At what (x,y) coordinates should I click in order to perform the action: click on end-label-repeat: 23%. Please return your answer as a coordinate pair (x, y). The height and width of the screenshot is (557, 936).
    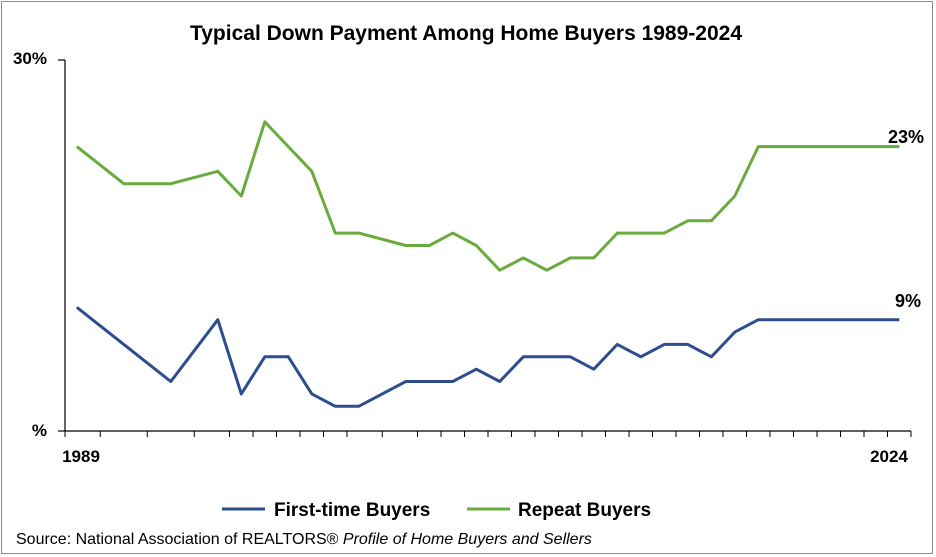
    Looking at the image, I should click on (906, 137).